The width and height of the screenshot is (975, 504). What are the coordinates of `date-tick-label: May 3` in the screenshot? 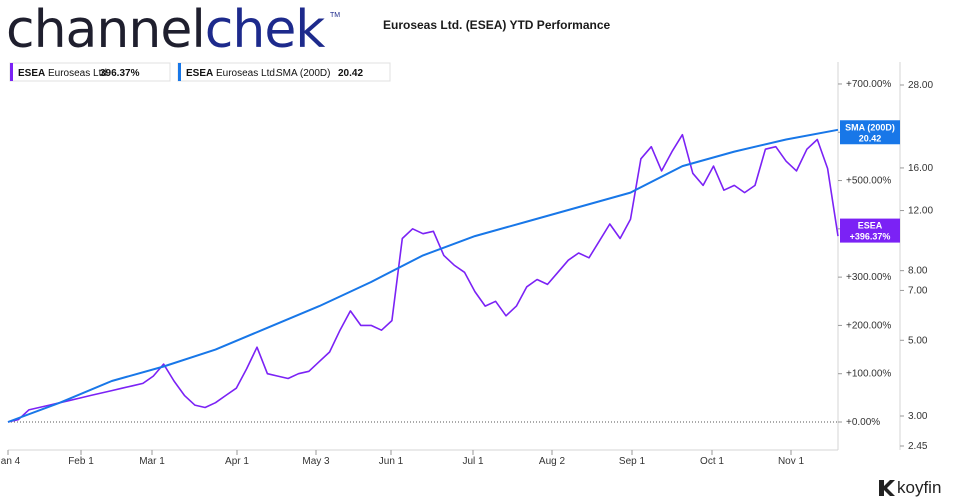 It's located at (316, 461).